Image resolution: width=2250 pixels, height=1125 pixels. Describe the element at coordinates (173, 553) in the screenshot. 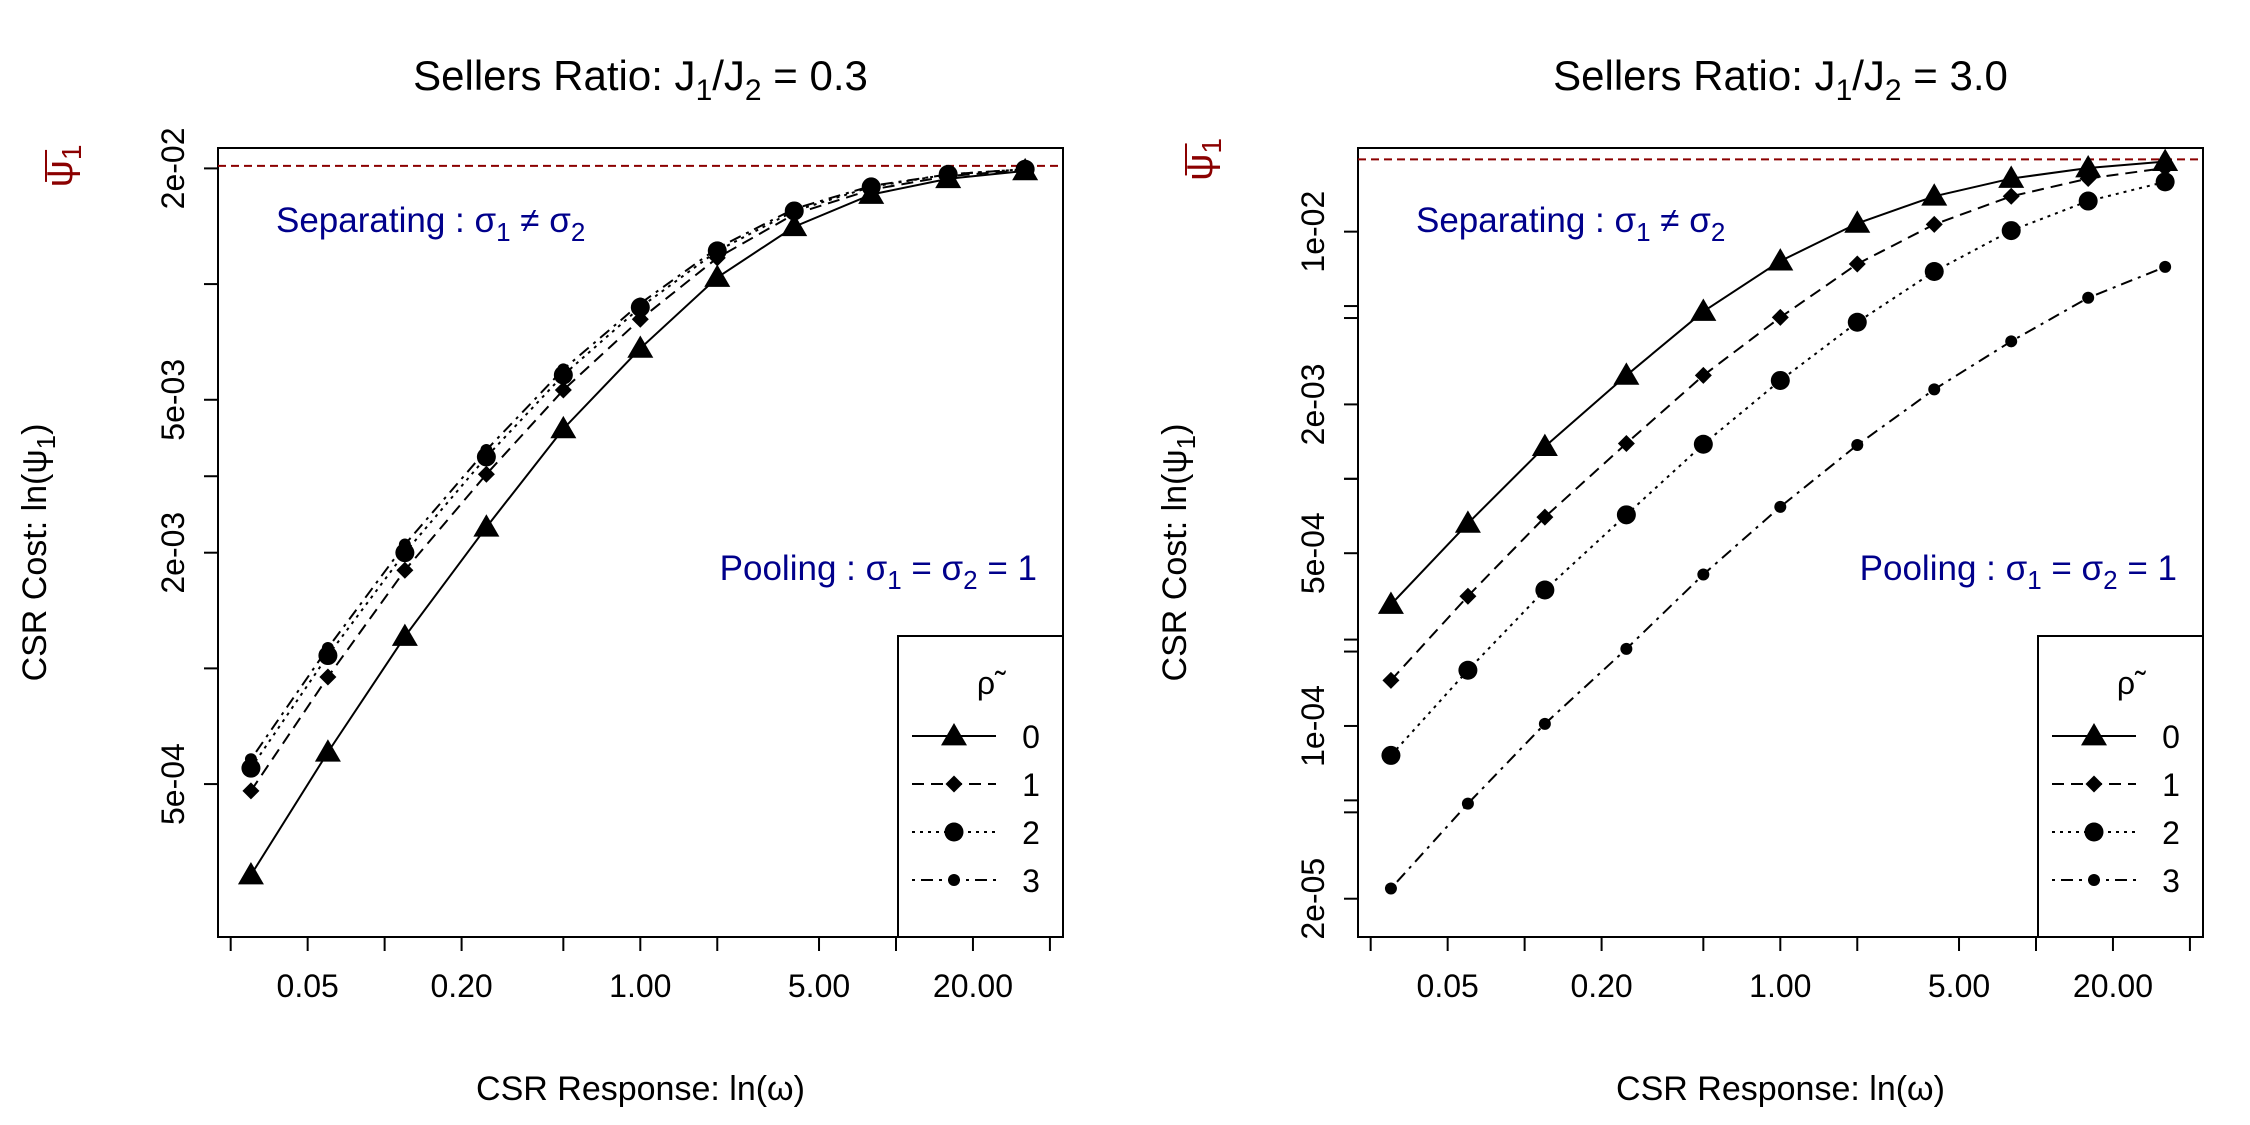

I see `y-tick-label: 2e-03` at that location.